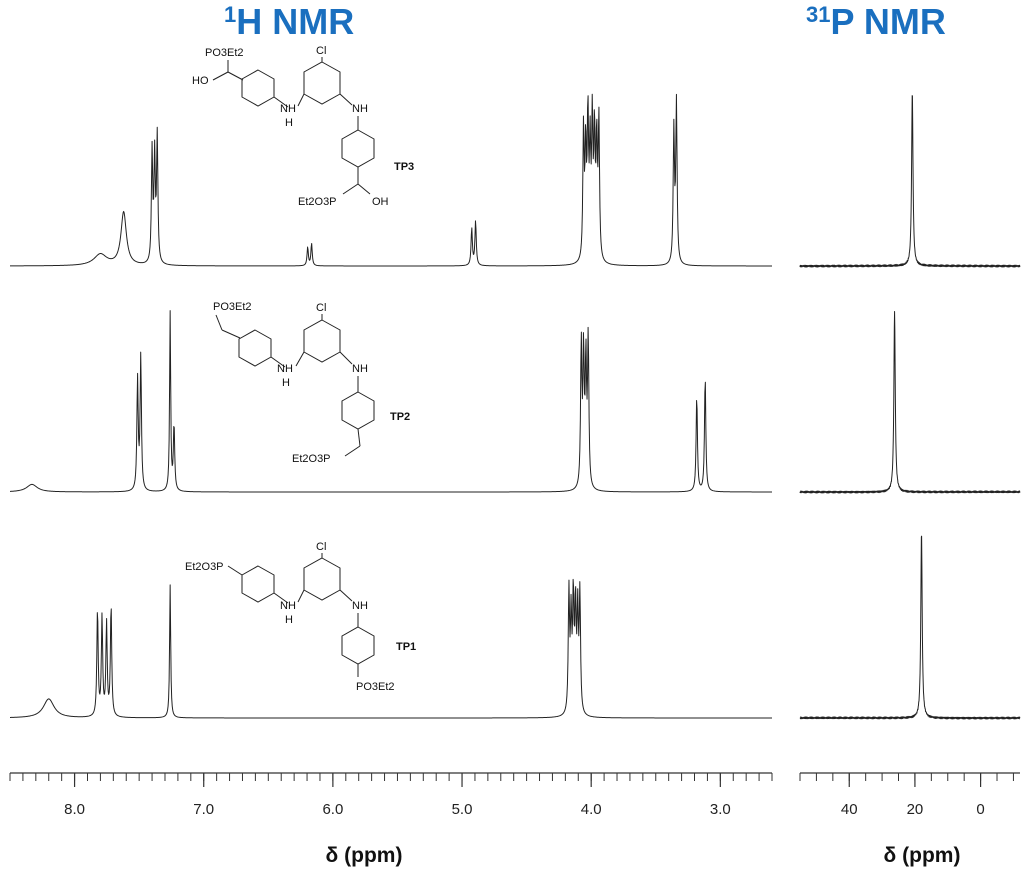 The width and height of the screenshot is (1024, 871). Describe the element at coordinates (360, 369) in the screenshot. I see `tp2-nh-right: NH` at that location.